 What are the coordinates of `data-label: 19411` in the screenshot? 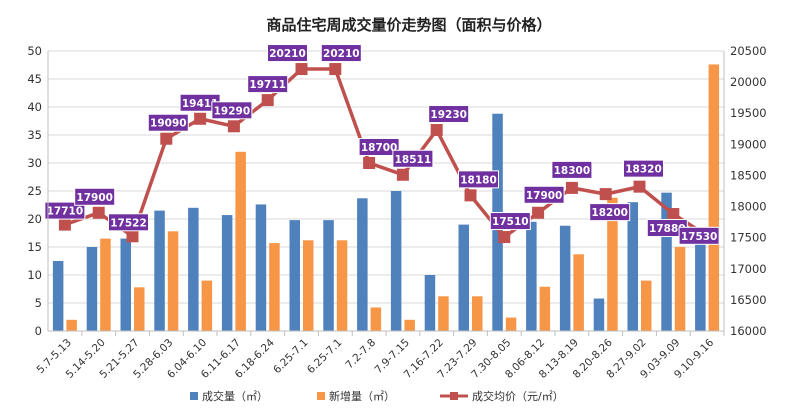 It's located at (200, 104).